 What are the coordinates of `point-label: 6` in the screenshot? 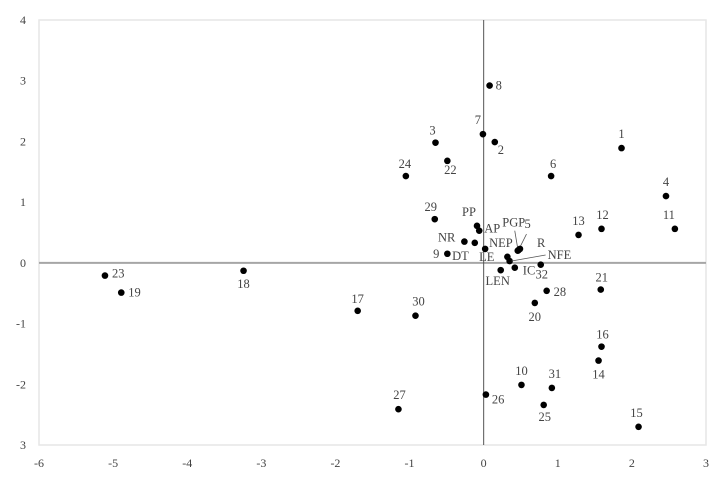 It's located at (553, 164).